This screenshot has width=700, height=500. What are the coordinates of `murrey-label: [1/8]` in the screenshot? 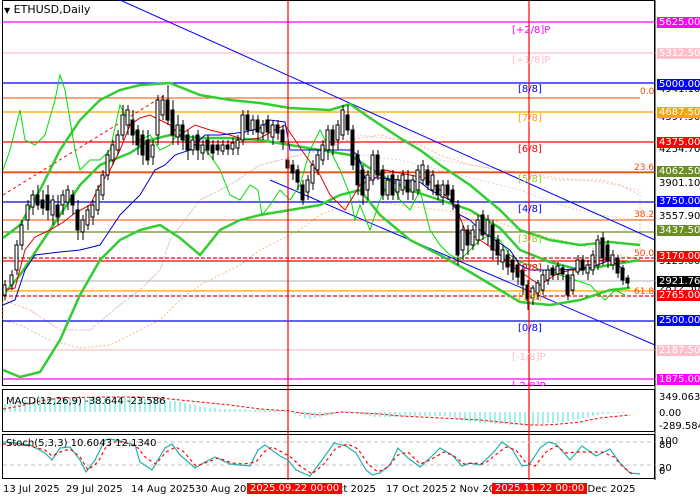 It's located at (530, 297).